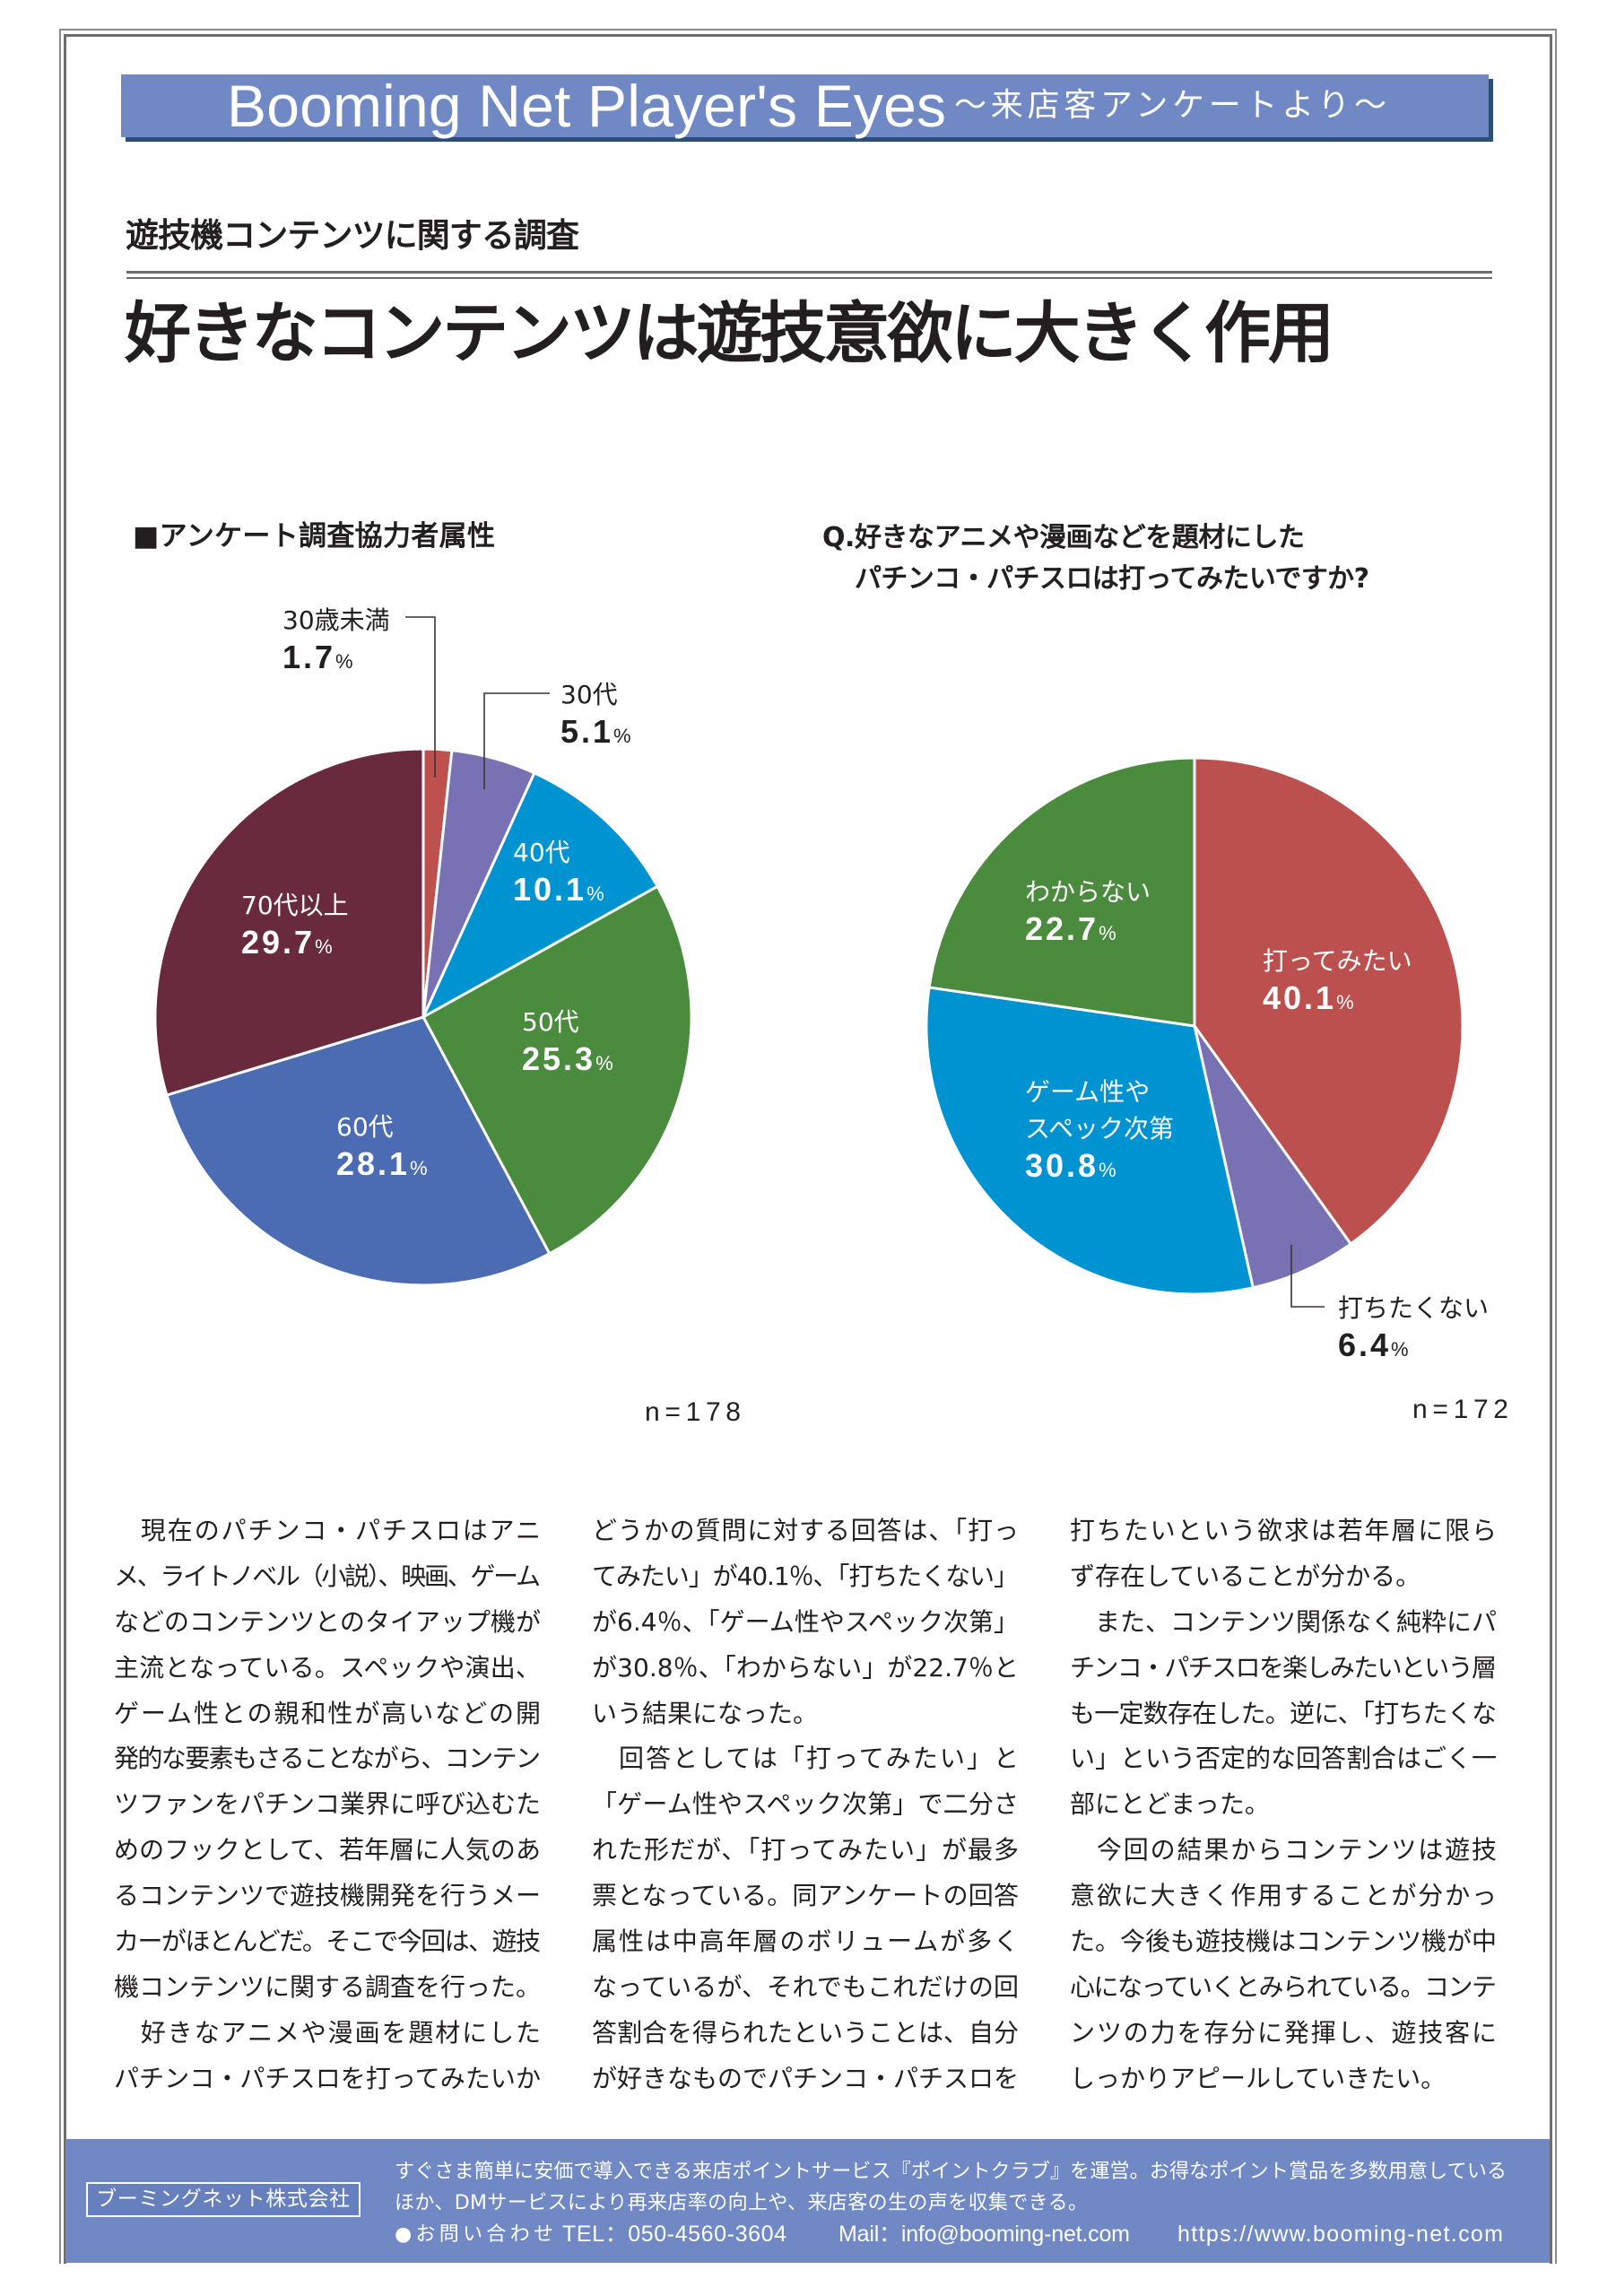  Describe the element at coordinates (1283, 1669) in the screenshot. I see `article-line: チンコ・パチスロを楽しみたいという層` at that location.